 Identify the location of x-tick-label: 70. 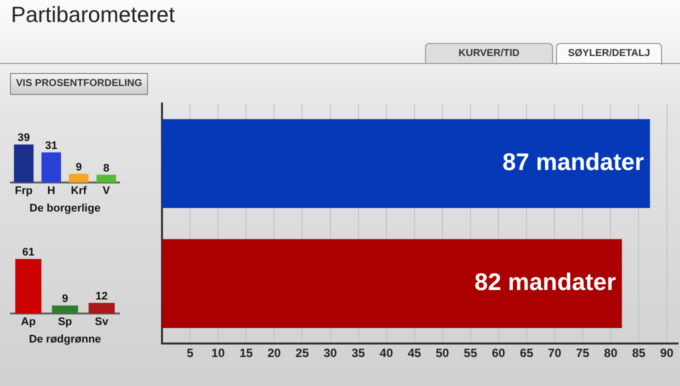
(555, 353).